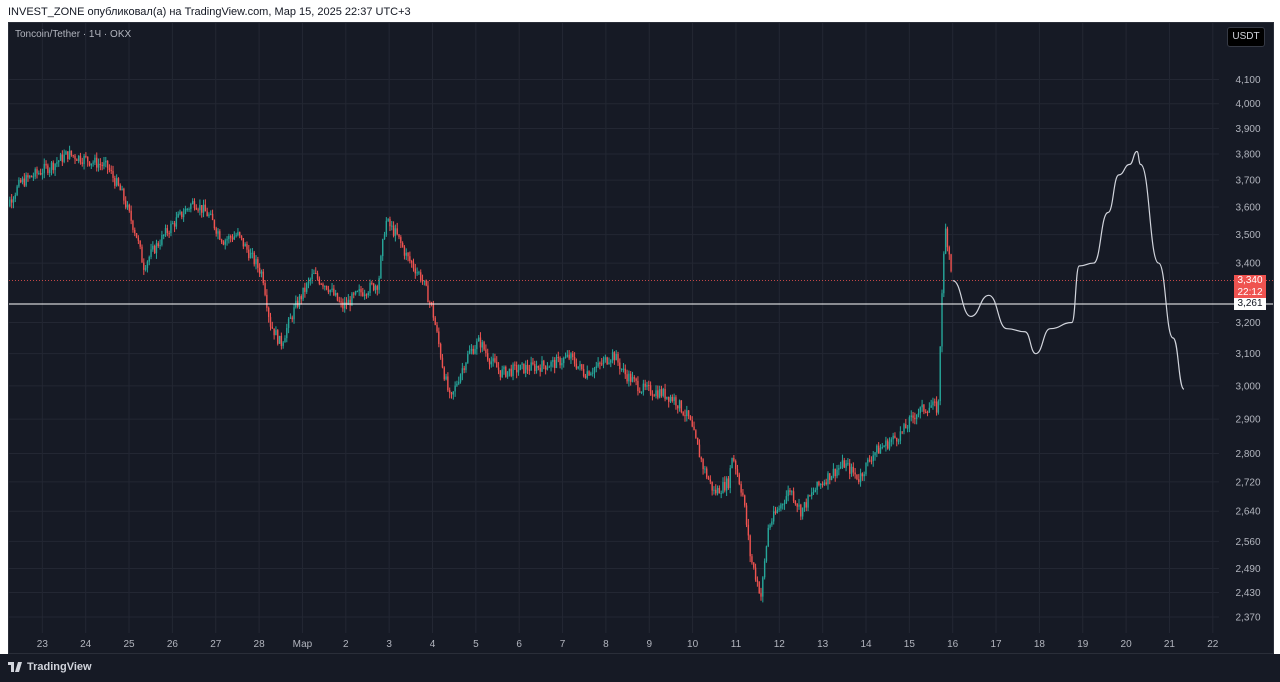 This screenshot has height=682, width=1280. What do you see at coordinates (1247, 129) in the screenshot?
I see `y-axis-tick-label: 3,900` at bounding box center [1247, 129].